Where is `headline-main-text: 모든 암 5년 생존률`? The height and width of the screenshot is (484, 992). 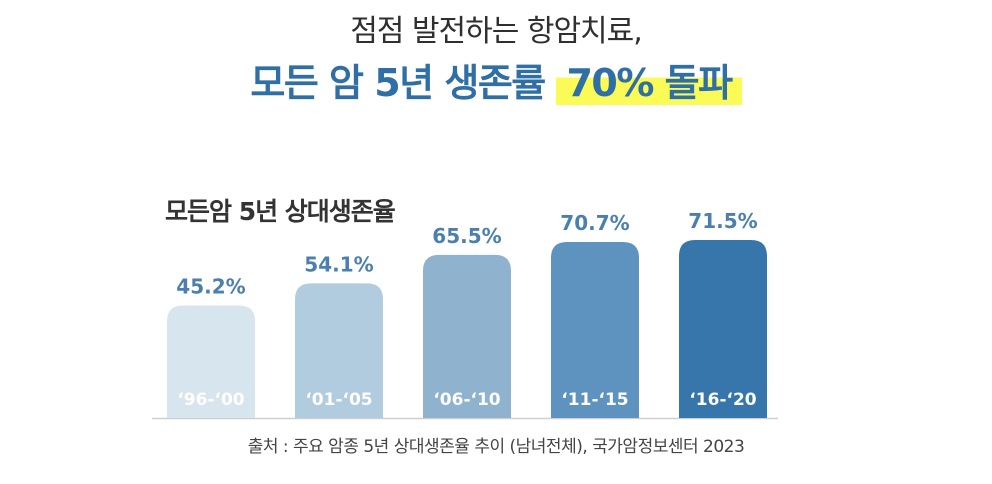 headline-main-text: 모든 암 5년 생존률 is located at coordinates (403, 83).